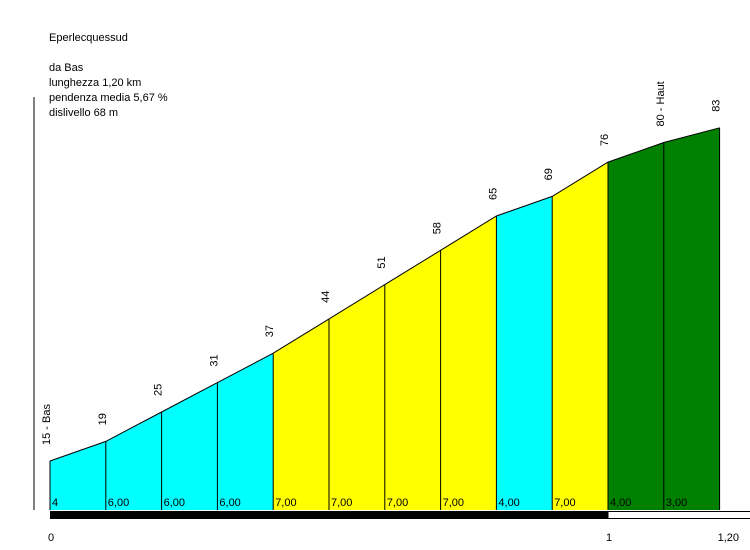  I want to click on altitude-label: 25, so click(159, 390).